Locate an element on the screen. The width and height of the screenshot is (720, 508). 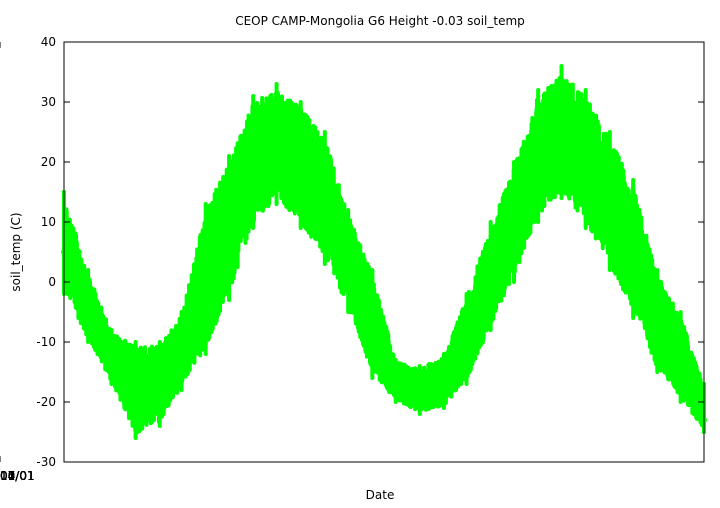
x-tick-label: 2004/04/01 is located at coordinates (17, 476).